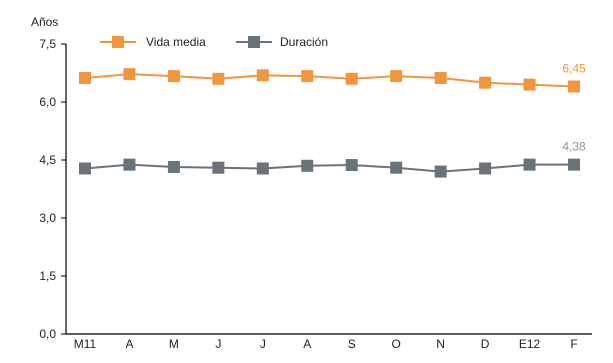 The image size is (613, 363). Describe the element at coordinates (304, 42) in the screenshot. I see `legend-label: Duración` at that location.